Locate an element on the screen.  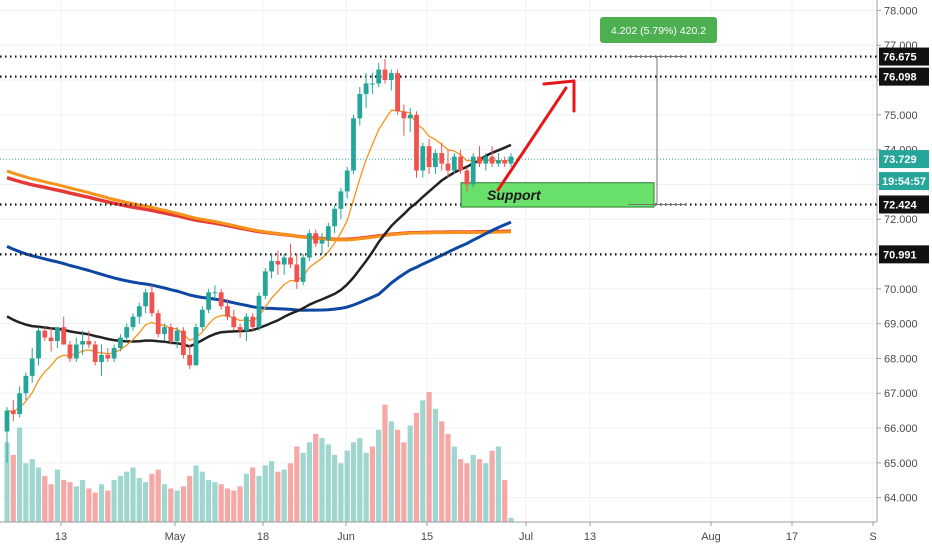
level-price-badge-label: 70.991 is located at coordinates (900, 255).